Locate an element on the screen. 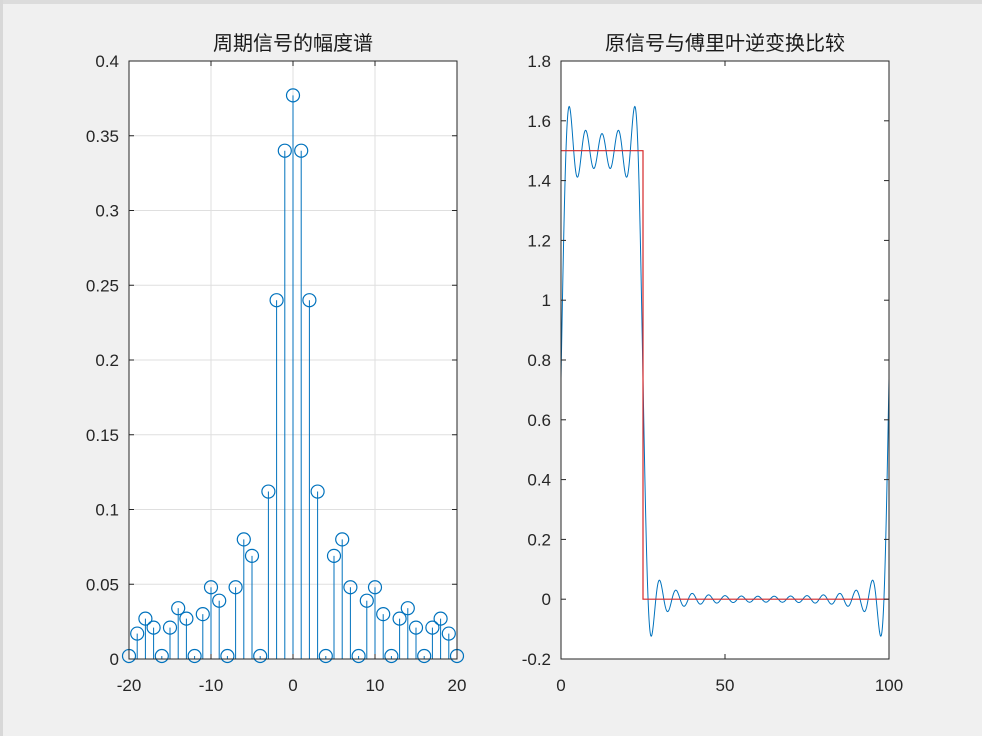 This screenshot has height=736, width=982. comparison-title: 原信号与傅里叶逆变换比较 is located at coordinates (725, 43).